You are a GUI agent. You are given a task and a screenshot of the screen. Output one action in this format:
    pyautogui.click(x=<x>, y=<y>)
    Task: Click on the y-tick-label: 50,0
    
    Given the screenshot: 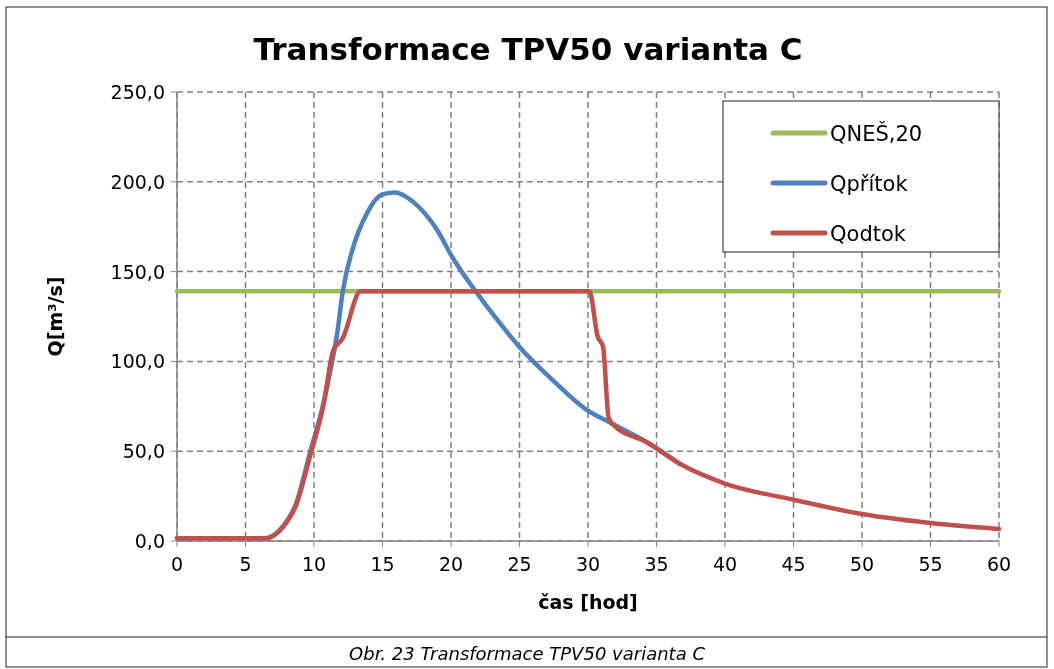 What is the action you would take?
    pyautogui.click(x=143, y=451)
    